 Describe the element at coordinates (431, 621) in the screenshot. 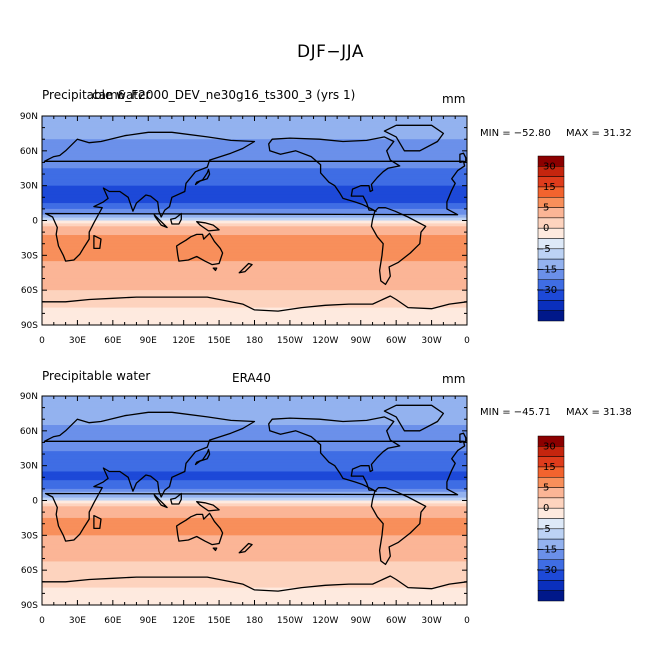

I see `x-tick-label: 30W` at that location.